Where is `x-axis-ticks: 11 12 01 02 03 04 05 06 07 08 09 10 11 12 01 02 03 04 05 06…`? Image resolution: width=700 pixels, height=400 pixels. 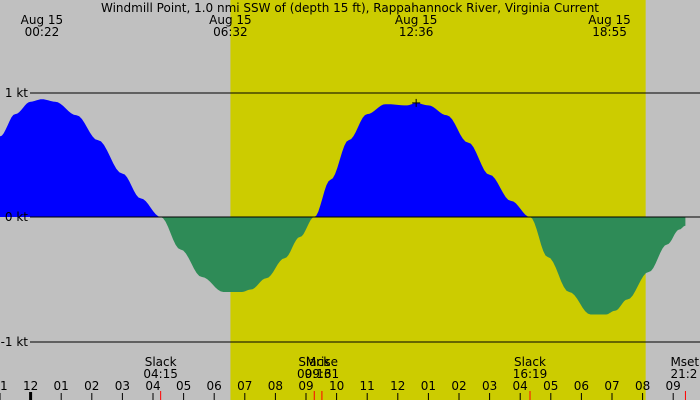 x-axis-ticks: 11 12 01 02 03 04 05 06 07 08 09 10 11 12 01 02 03 04 05 06… is located at coordinates (340, 389).